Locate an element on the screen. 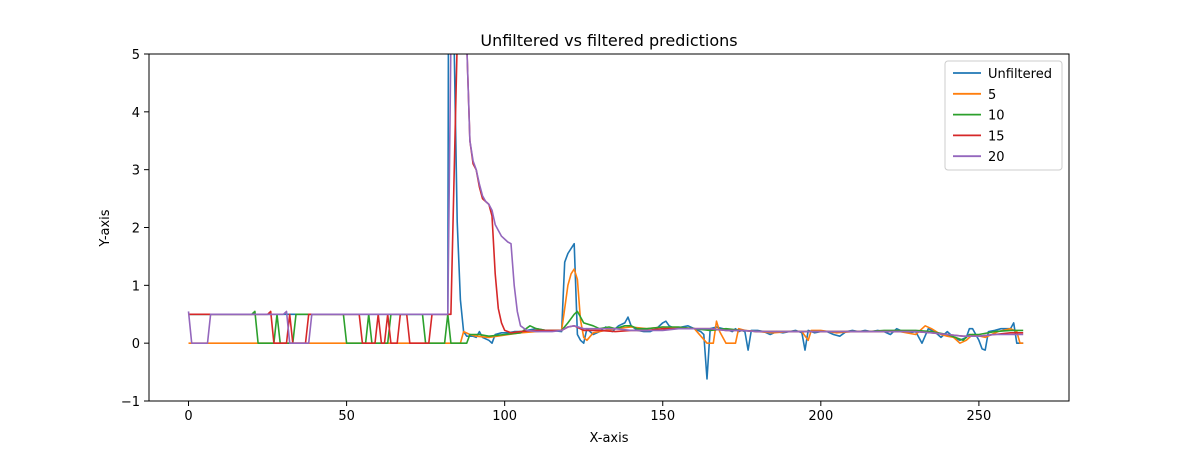 The height and width of the screenshot is (451, 1188). legend-box is located at coordinates (1003, 115).